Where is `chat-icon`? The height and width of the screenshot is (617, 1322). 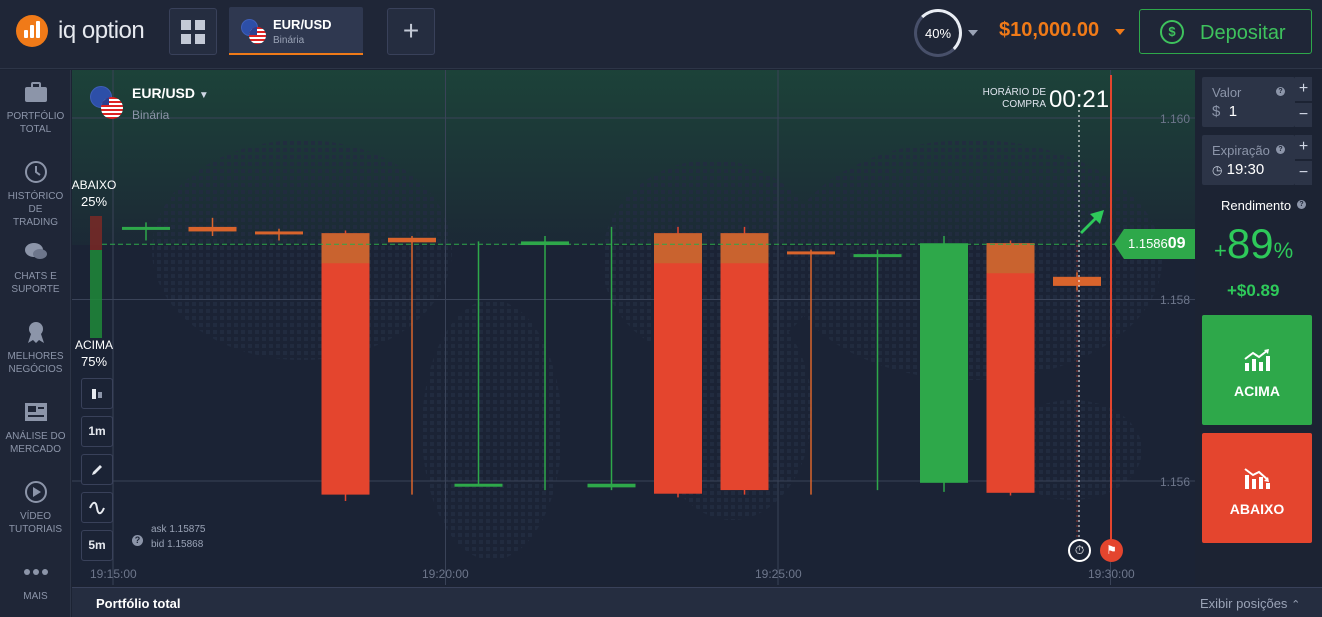
chat-icon is located at coordinates (36, 252).